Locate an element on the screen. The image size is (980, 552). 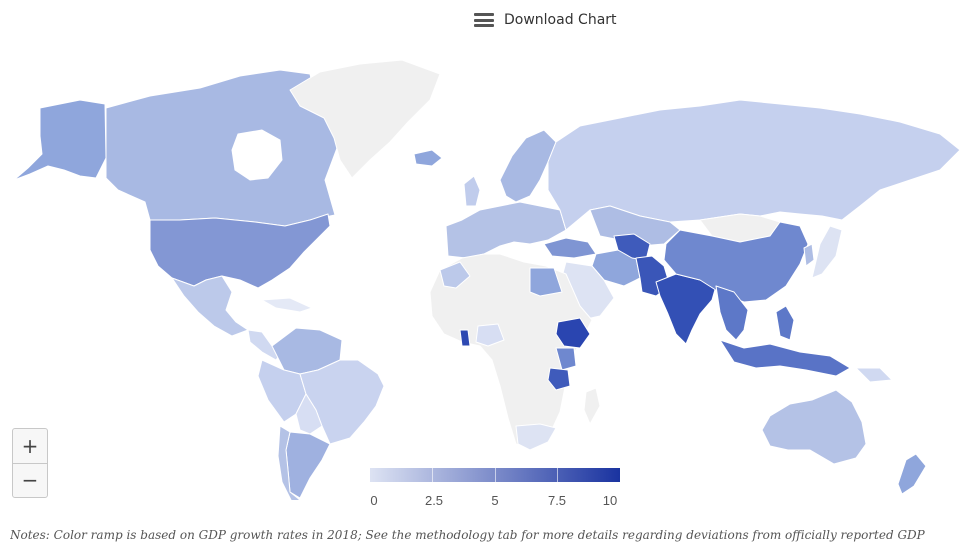
region-madagascar is located at coordinates (592, 406).